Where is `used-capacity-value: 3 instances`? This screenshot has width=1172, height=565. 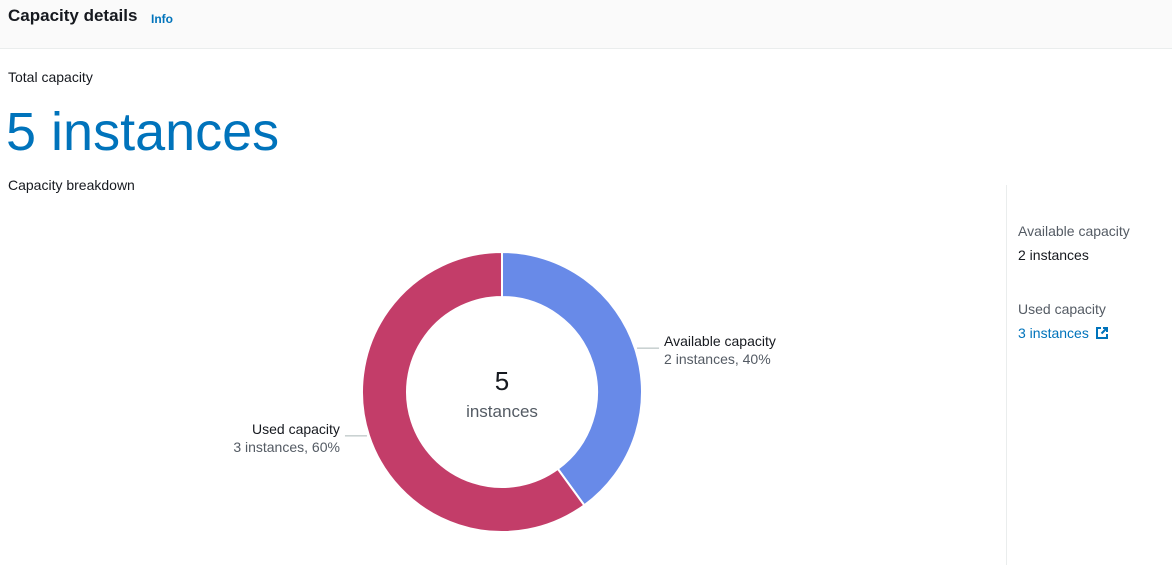
used-capacity-value: 3 instances is located at coordinates (1053, 333).